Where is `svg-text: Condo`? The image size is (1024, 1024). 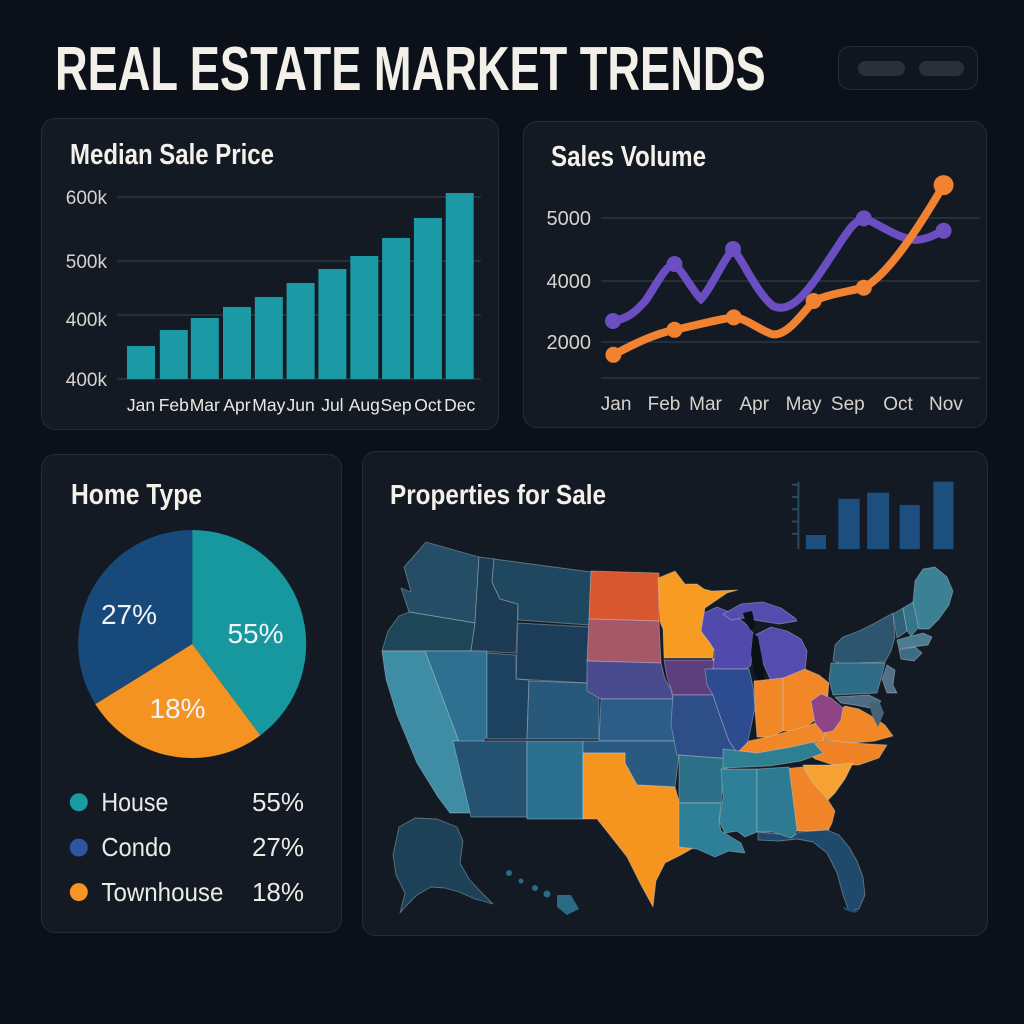
svg-text: Condo is located at coordinates (136, 847).